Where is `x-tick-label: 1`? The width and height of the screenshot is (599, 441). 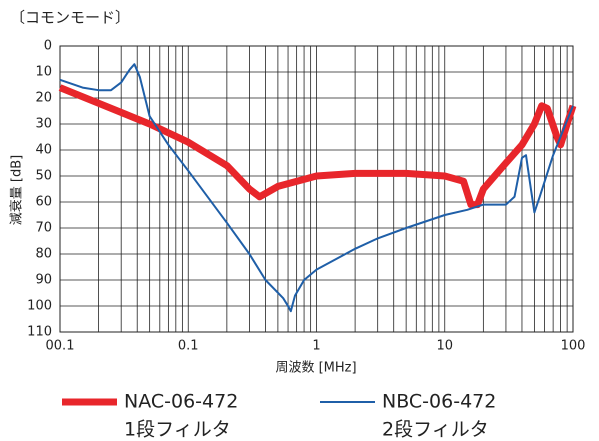
x-tick-label: 1 is located at coordinates (316, 346).